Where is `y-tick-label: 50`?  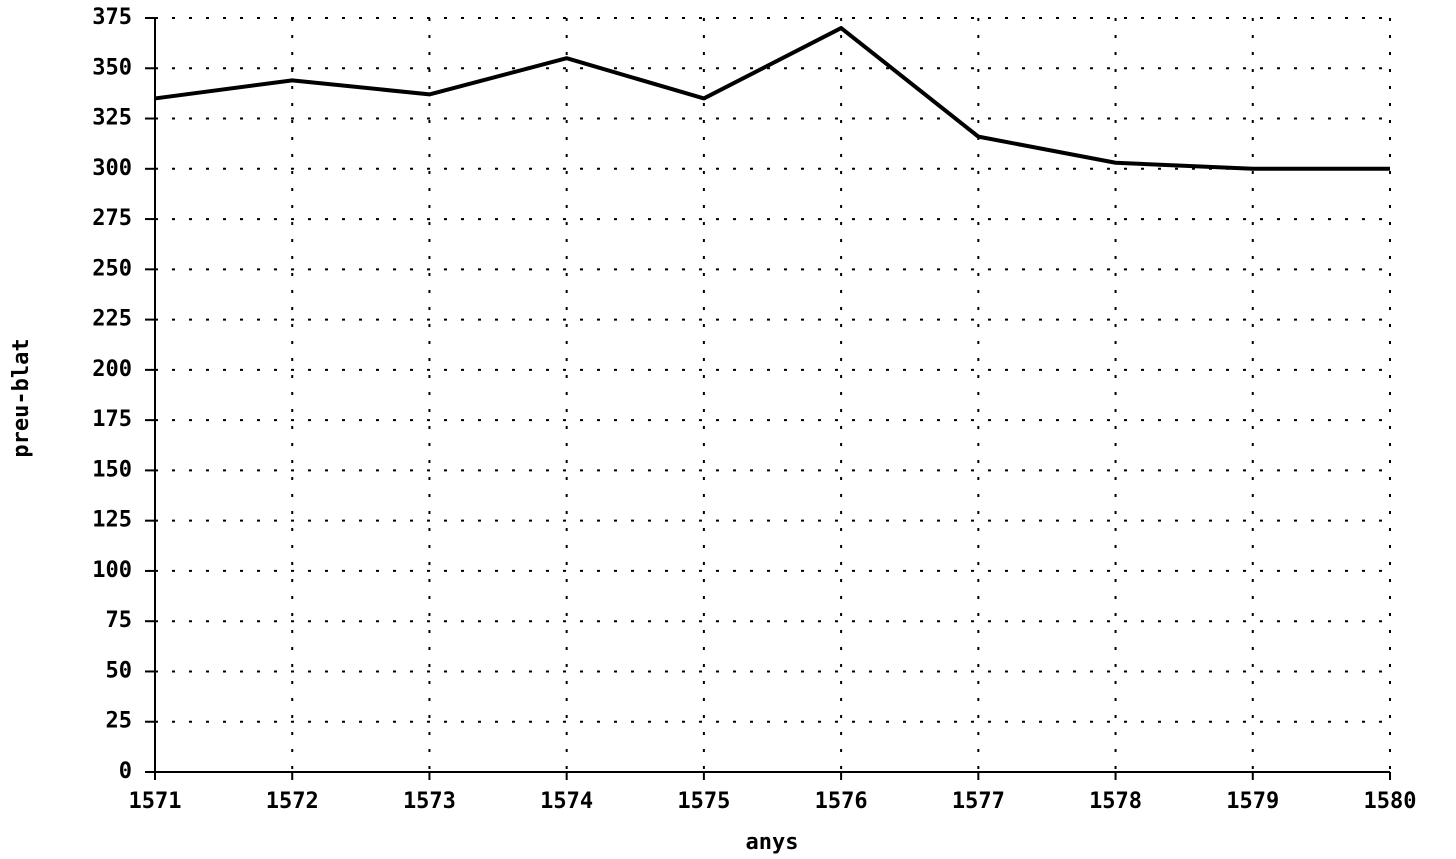 y-tick-label: 50 is located at coordinates (119, 670).